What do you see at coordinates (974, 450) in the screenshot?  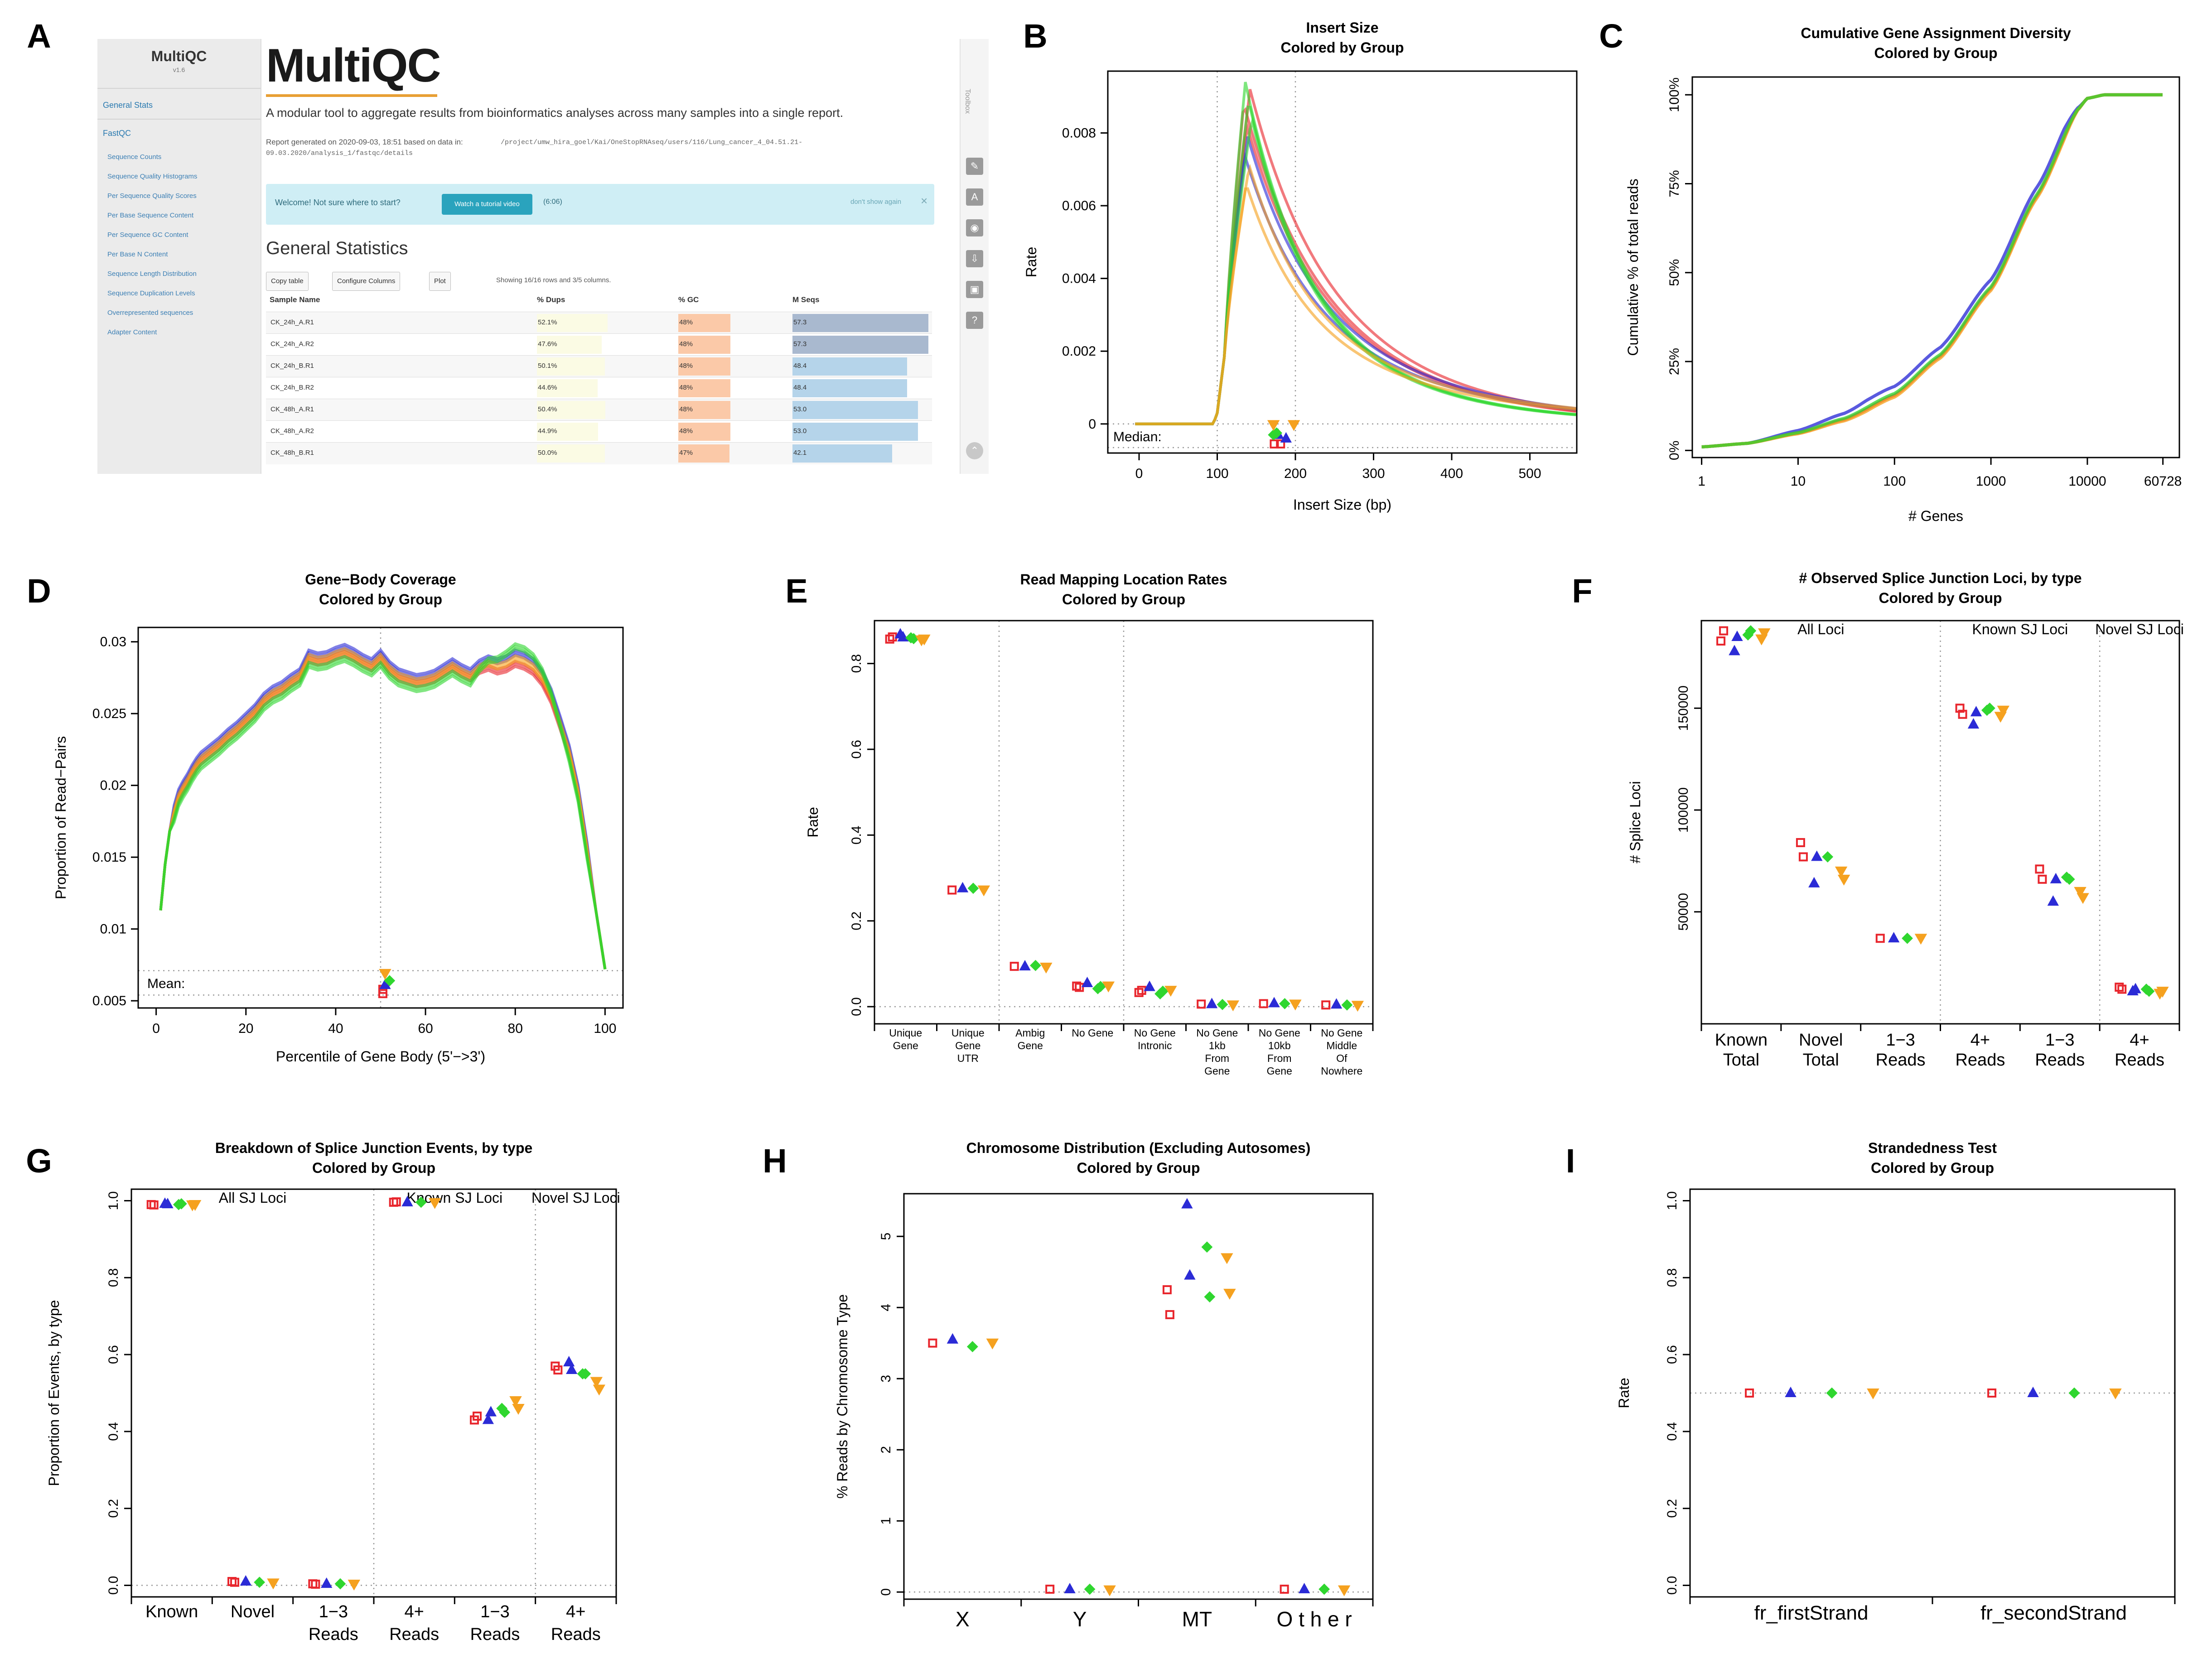 I see `scroll-up-icon: ⌃` at bounding box center [974, 450].